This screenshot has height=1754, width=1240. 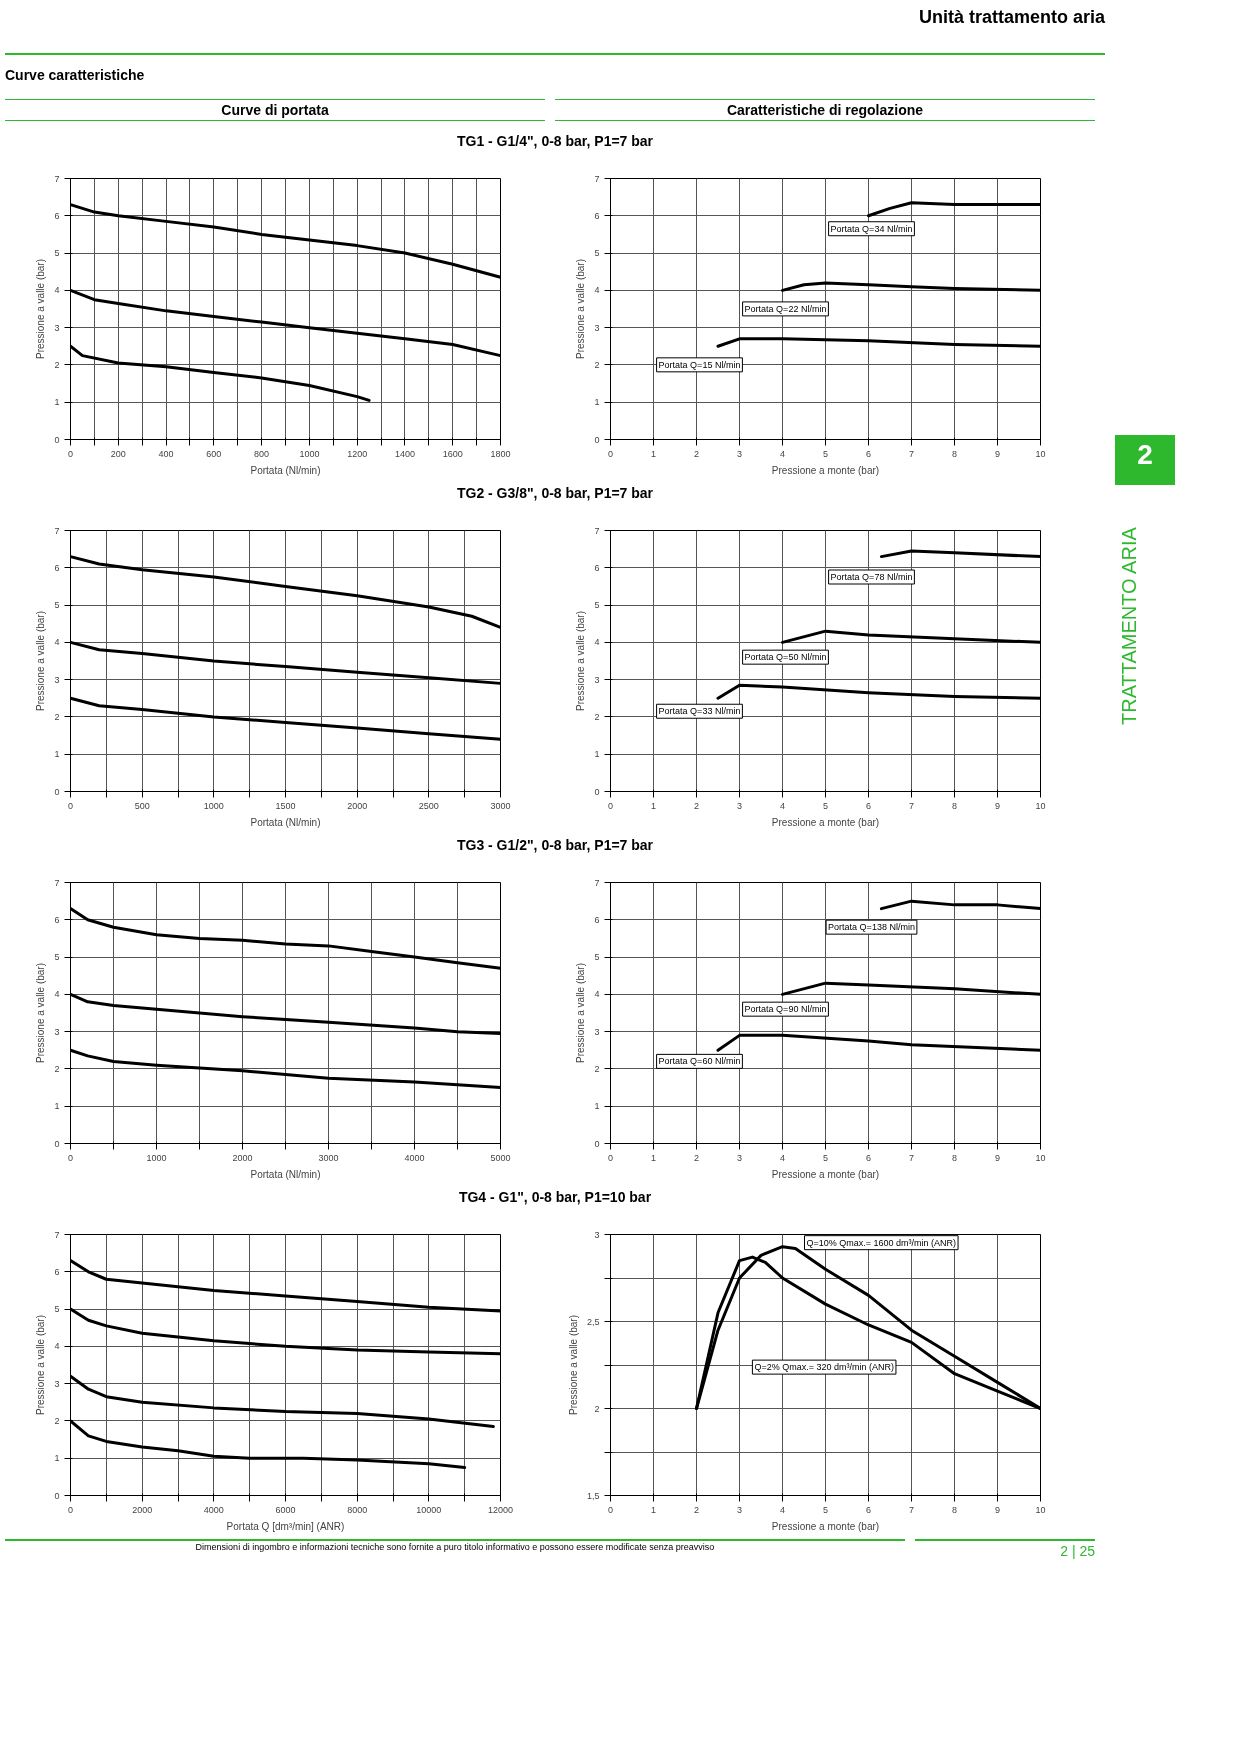 What do you see at coordinates (825, 110) in the screenshot?
I see `text: Caratteristiche di regolazione` at bounding box center [825, 110].